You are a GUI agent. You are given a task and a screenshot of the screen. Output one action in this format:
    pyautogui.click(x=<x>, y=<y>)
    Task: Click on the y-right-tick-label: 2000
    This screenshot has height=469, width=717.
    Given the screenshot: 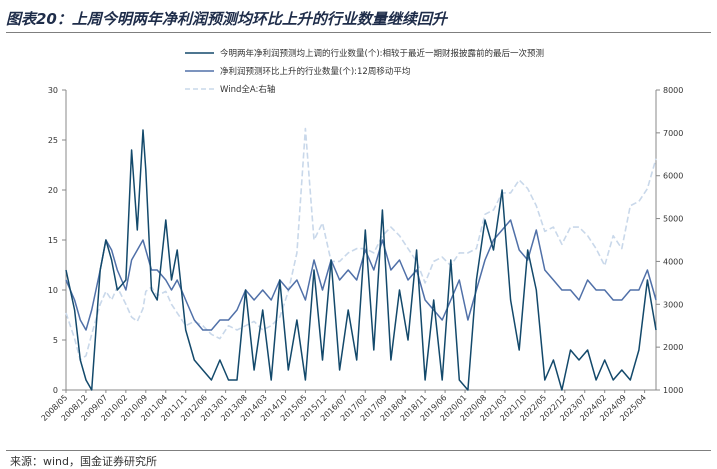 What is the action you would take?
    pyautogui.click(x=673, y=347)
    